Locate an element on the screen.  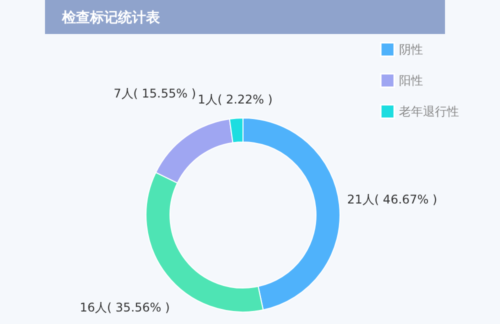
data-label: 7人( 15.55% ) is located at coordinates (155, 93).